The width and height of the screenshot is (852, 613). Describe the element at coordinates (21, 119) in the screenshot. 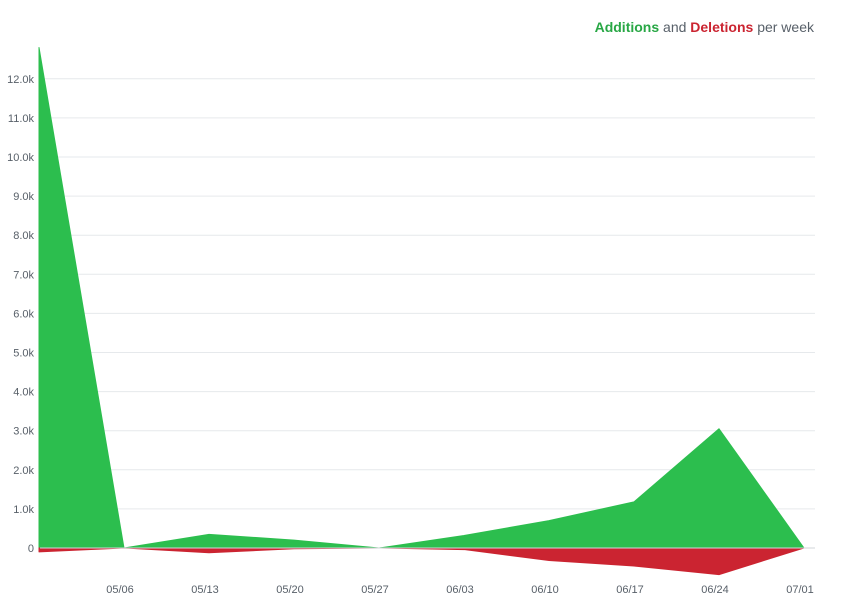

I see `y-tick-label: 11.0k` at that location.